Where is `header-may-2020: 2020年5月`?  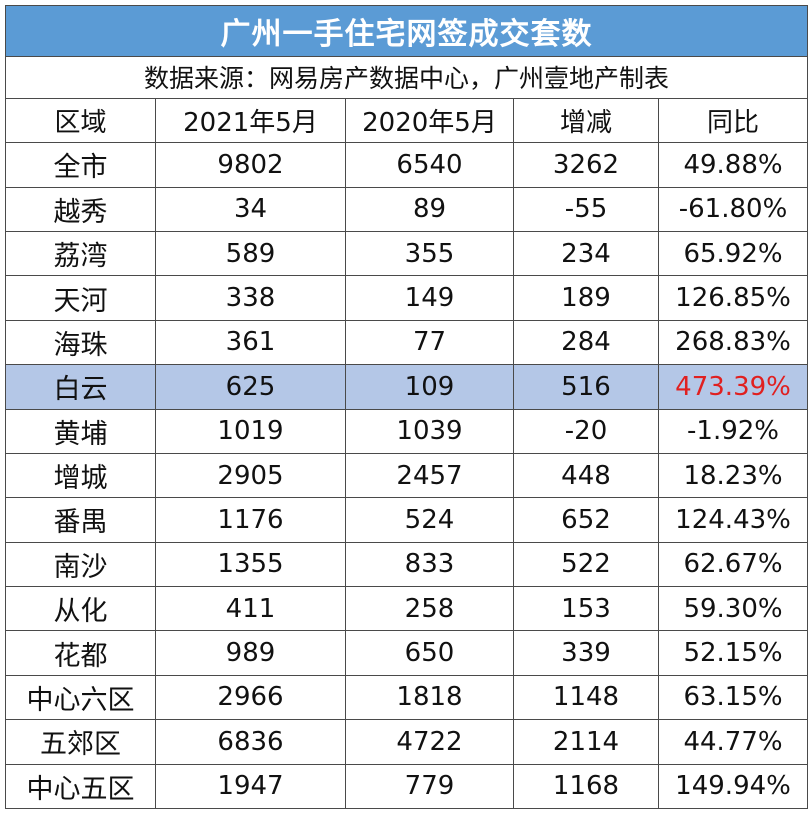
header-may-2020: 2020年5月 is located at coordinates (429, 120).